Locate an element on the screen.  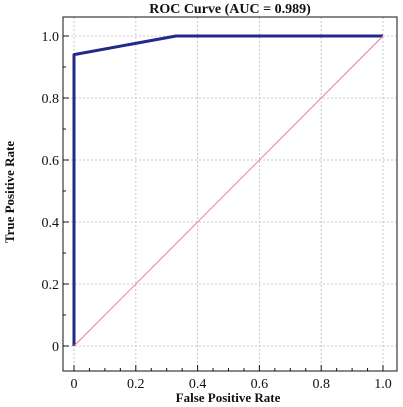
x-tick-label: 0.8 is located at coordinates (321, 384).